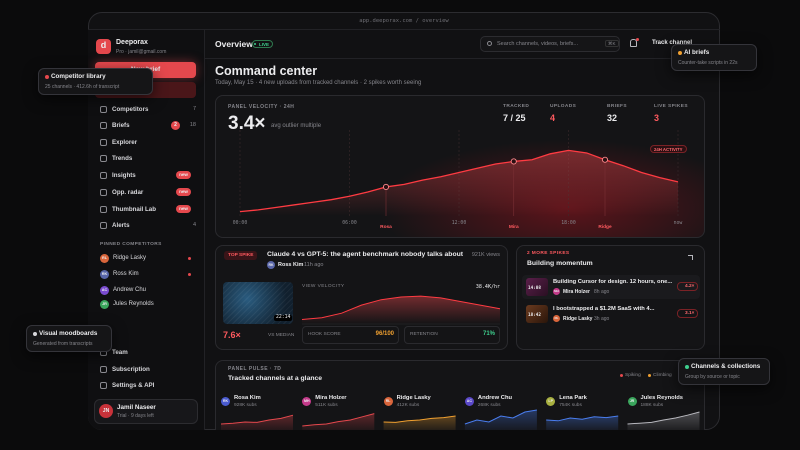  What do you see at coordinates (104, 304) in the screenshot?
I see `pinned-avatar: JR` at bounding box center [104, 304].